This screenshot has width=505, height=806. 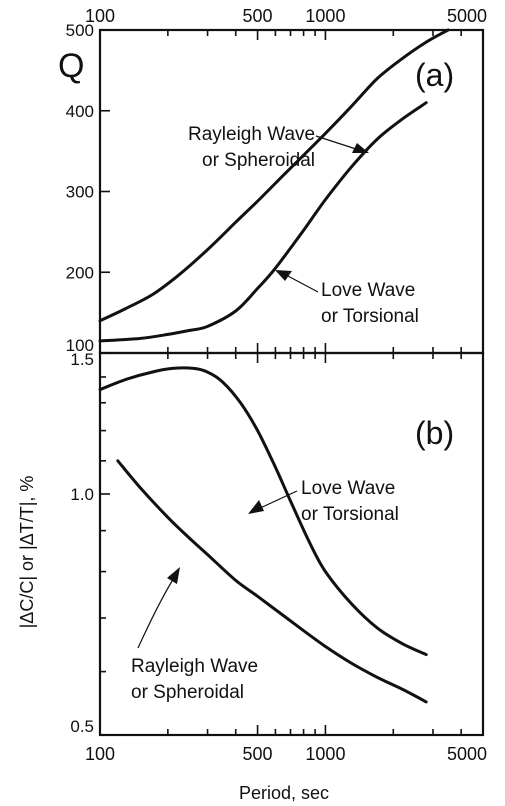 What do you see at coordinates (302, 283) in the screenshot?
I see `panel-a-love-pointer` at bounding box center [302, 283].